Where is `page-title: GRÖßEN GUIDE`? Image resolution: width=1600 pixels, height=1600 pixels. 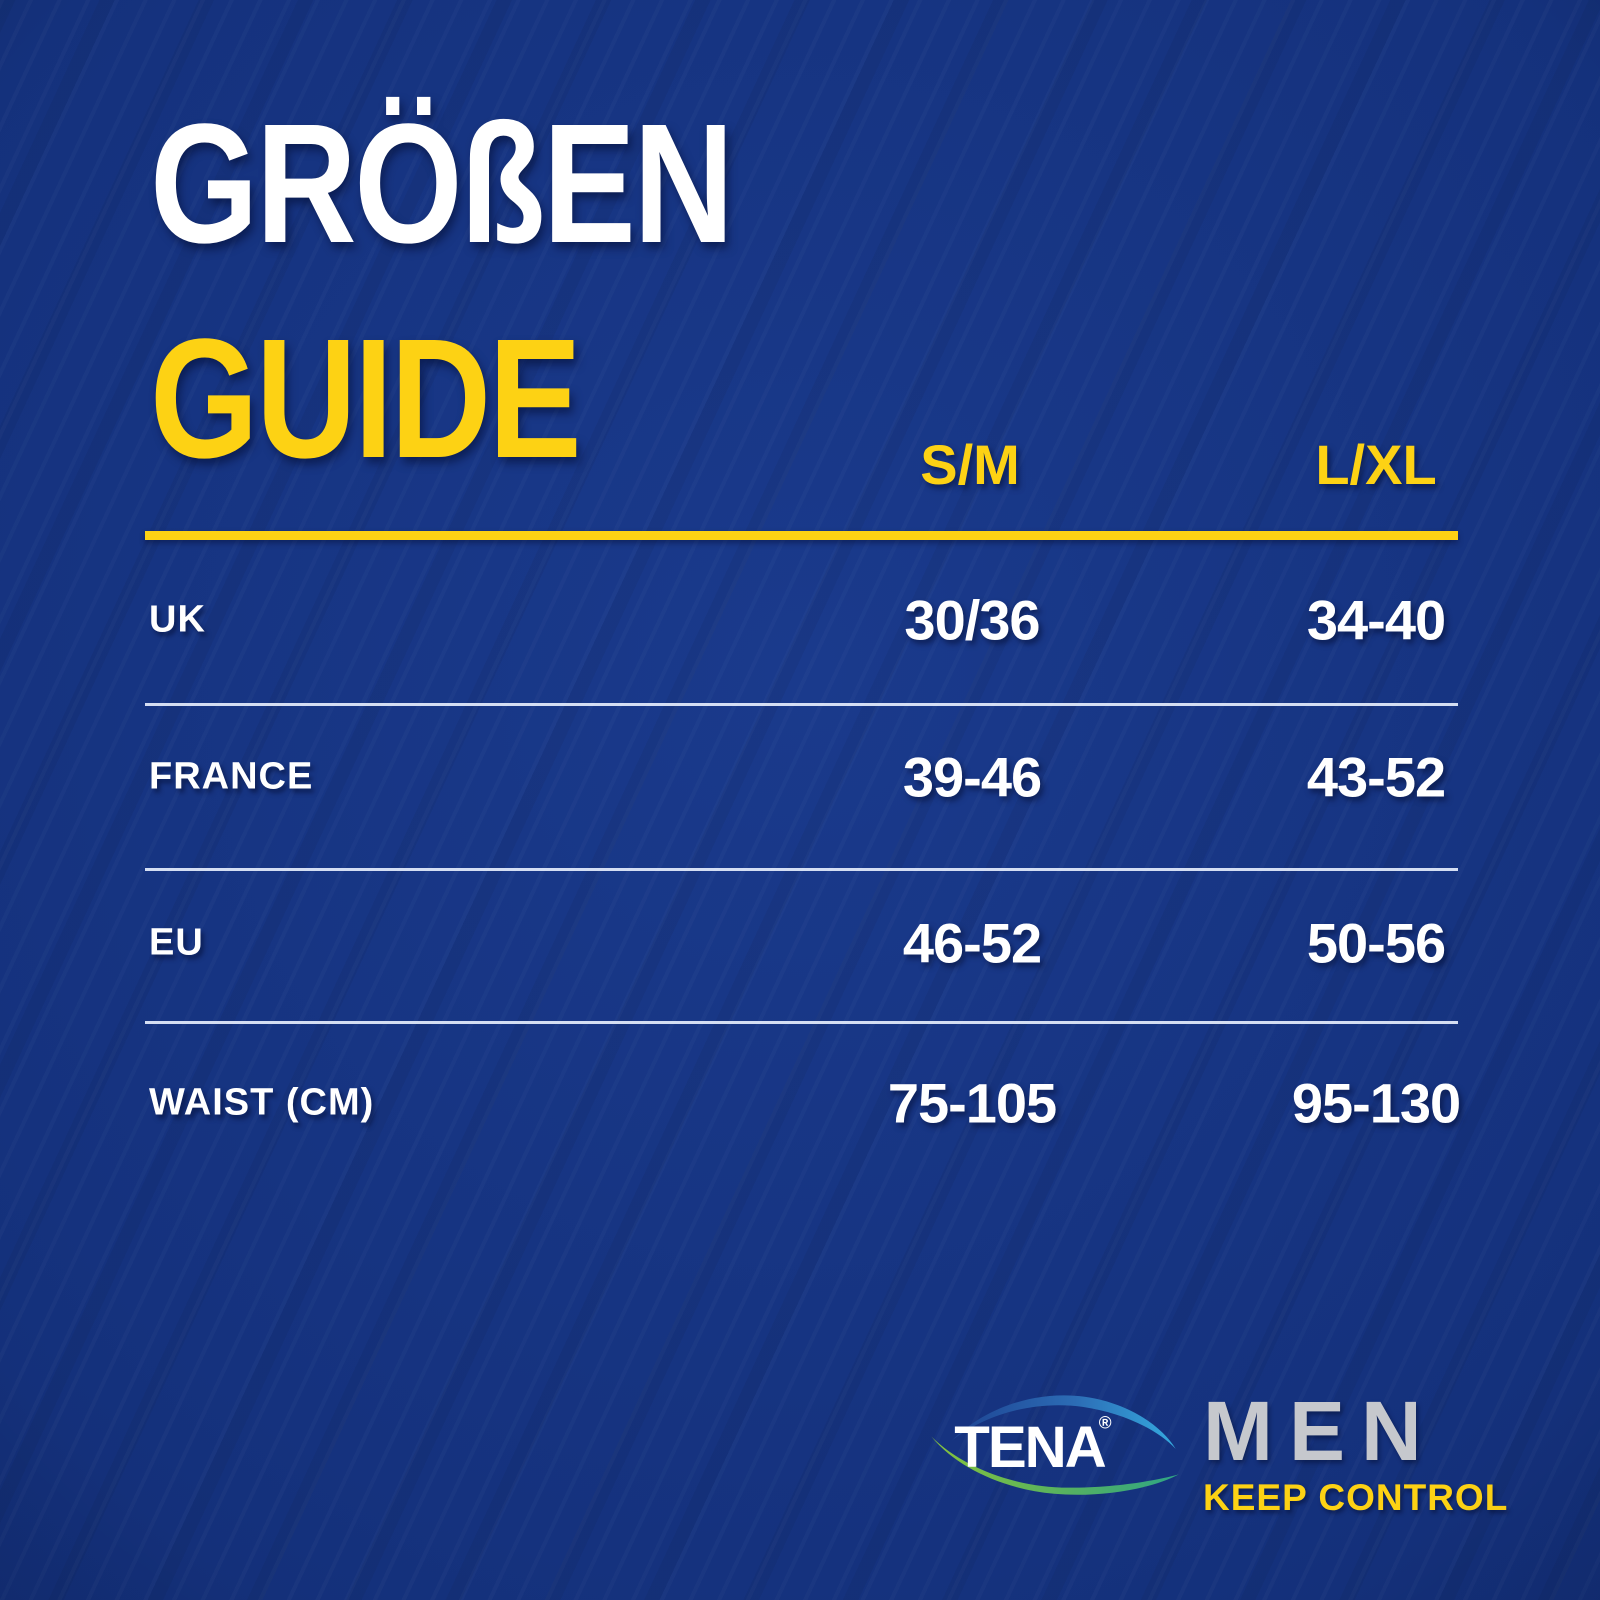
page-title: GRÖßEN GUIDE is located at coordinates (504, 309).